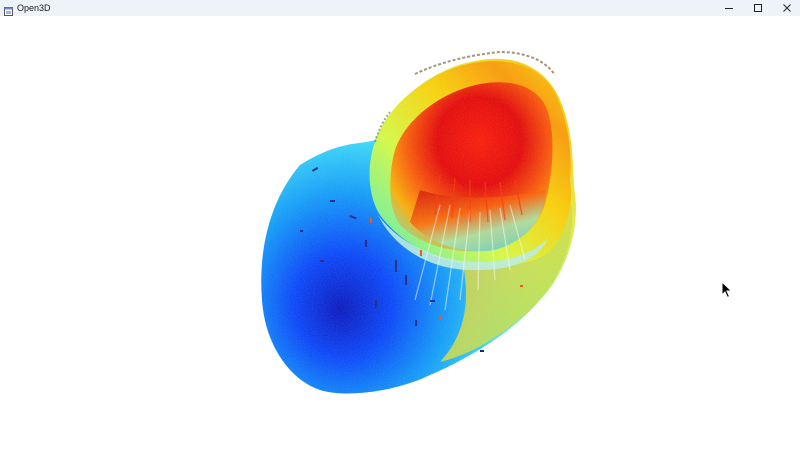 This screenshot has width=800, height=468. What do you see at coordinates (8, 9) in the screenshot?
I see `app-window-icon` at bounding box center [8, 9].